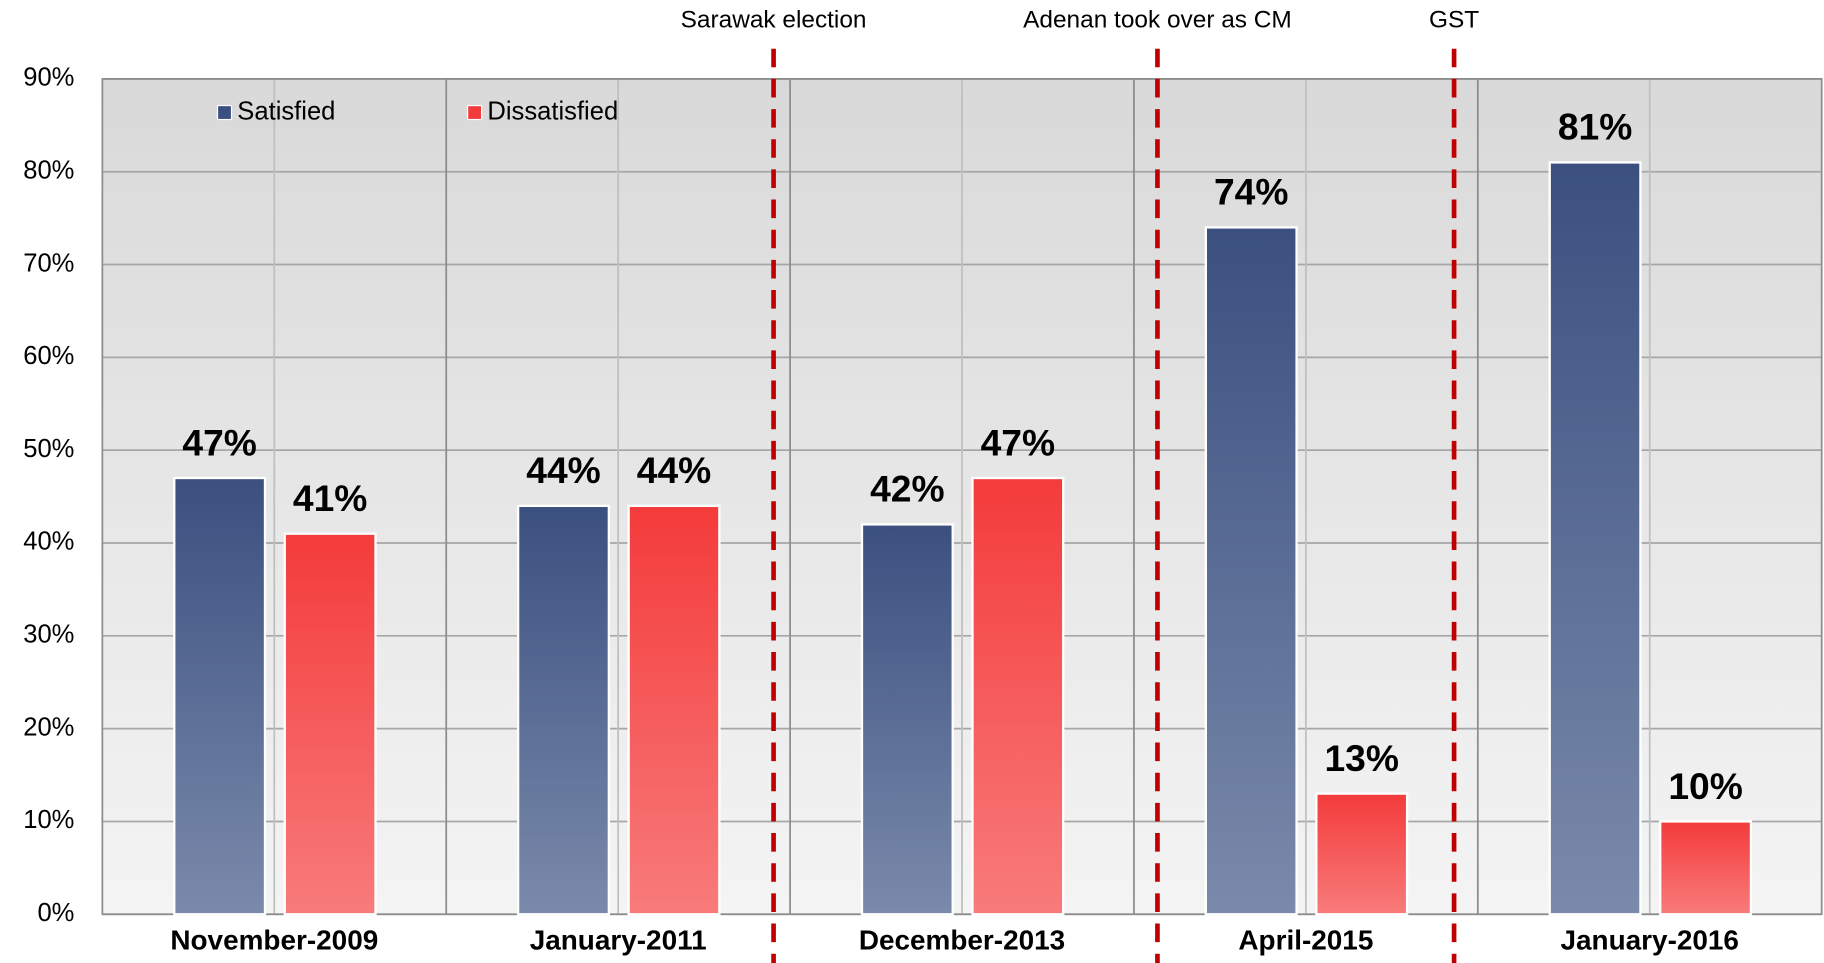 This screenshot has height=963, width=1824. I want to click on x-tick-label: April-2015, so click(1305, 939).